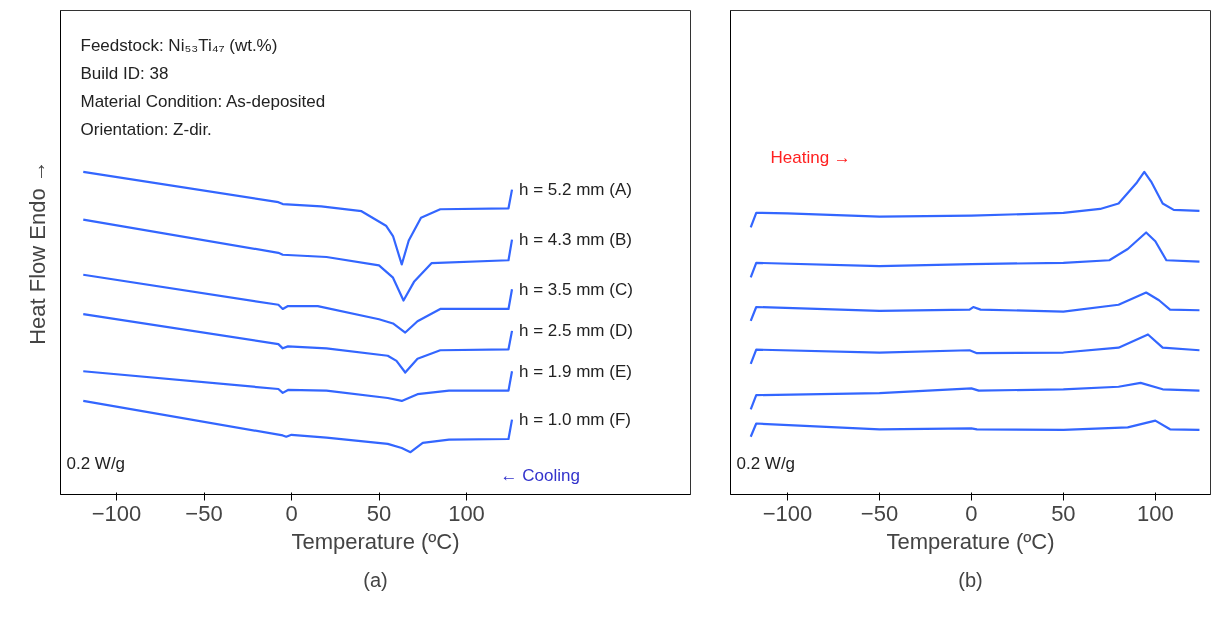 The height and width of the screenshot is (617, 1228). Describe the element at coordinates (37, 252) in the screenshot. I see `y-axis-title: Heat Flow Endo →` at that location.